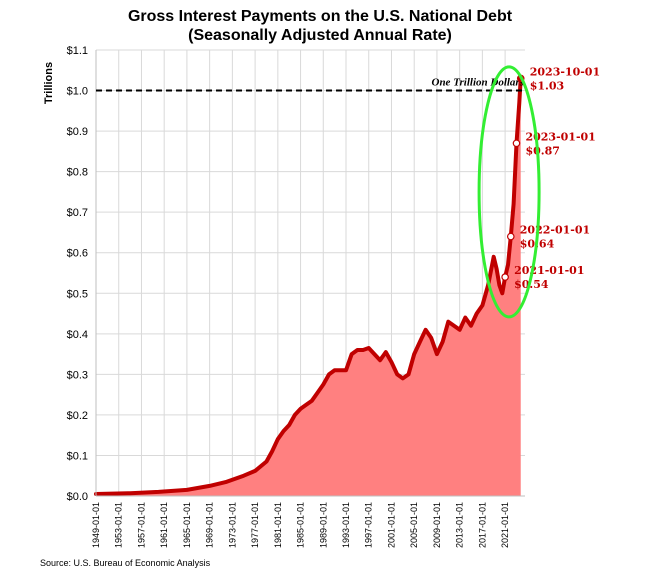  Describe the element at coordinates (141, 525) in the screenshot. I see `x-tick-label: 1957-01-01` at that location.